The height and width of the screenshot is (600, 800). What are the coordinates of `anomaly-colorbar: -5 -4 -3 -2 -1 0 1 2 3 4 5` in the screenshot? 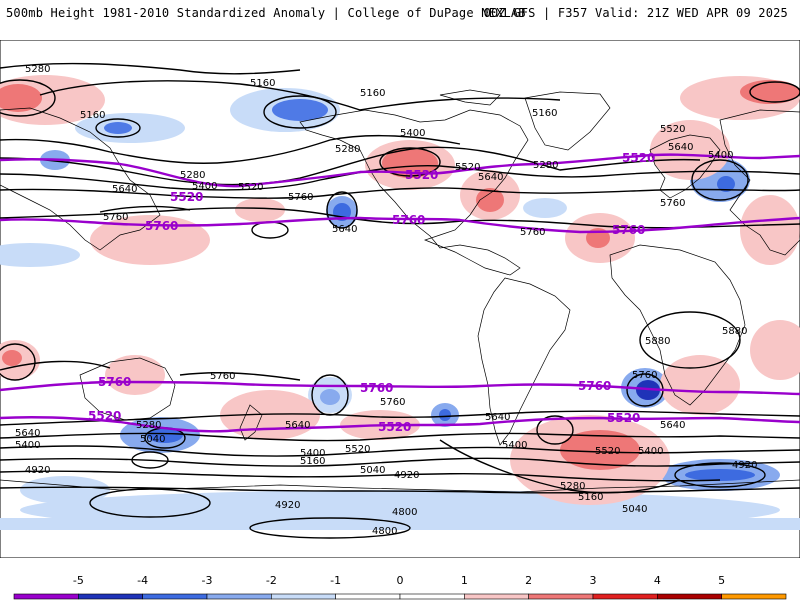 It's located at (400, 587).